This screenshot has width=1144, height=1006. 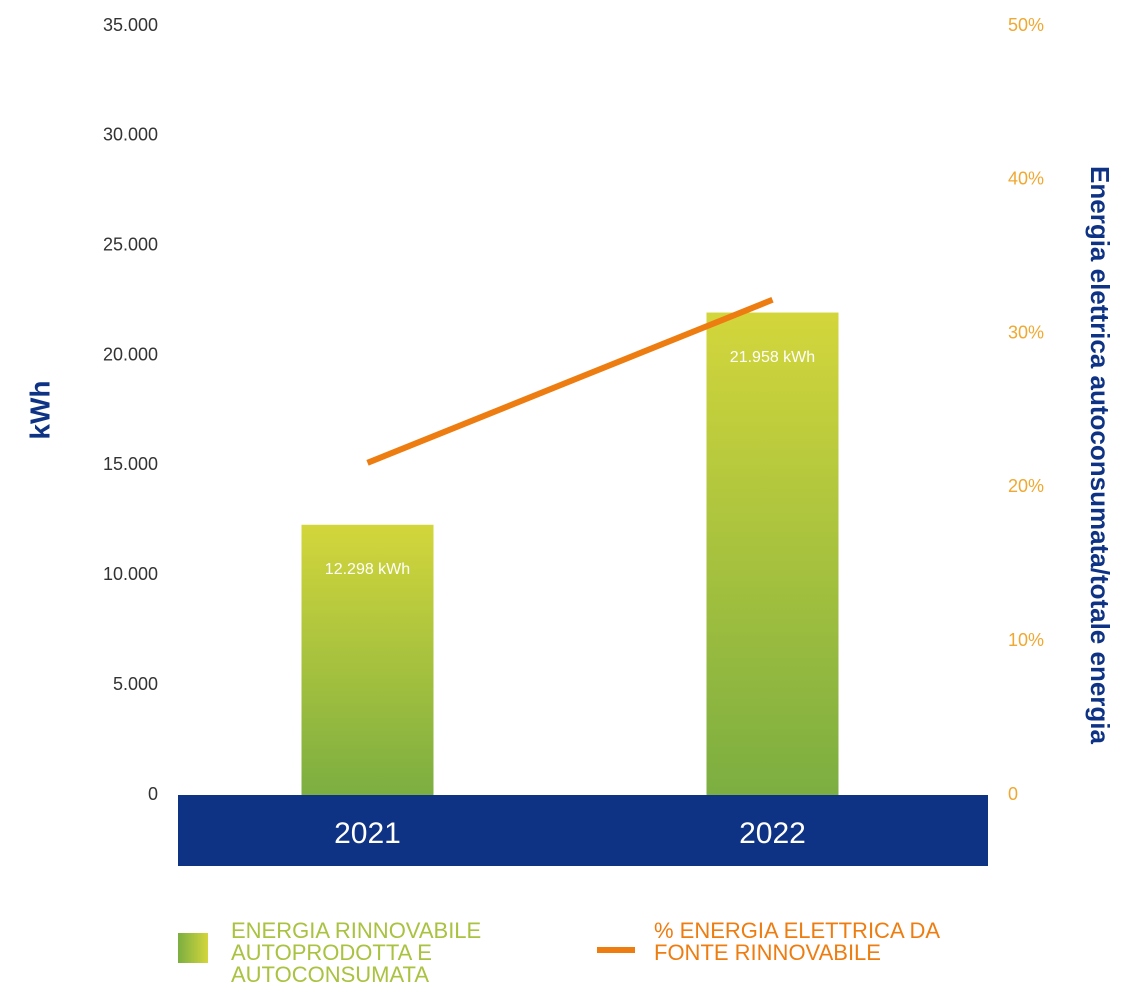 What do you see at coordinates (1026, 332) in the screenshot?
I see `y2-tick-label: 30%` at bounding box center [1026, 332].